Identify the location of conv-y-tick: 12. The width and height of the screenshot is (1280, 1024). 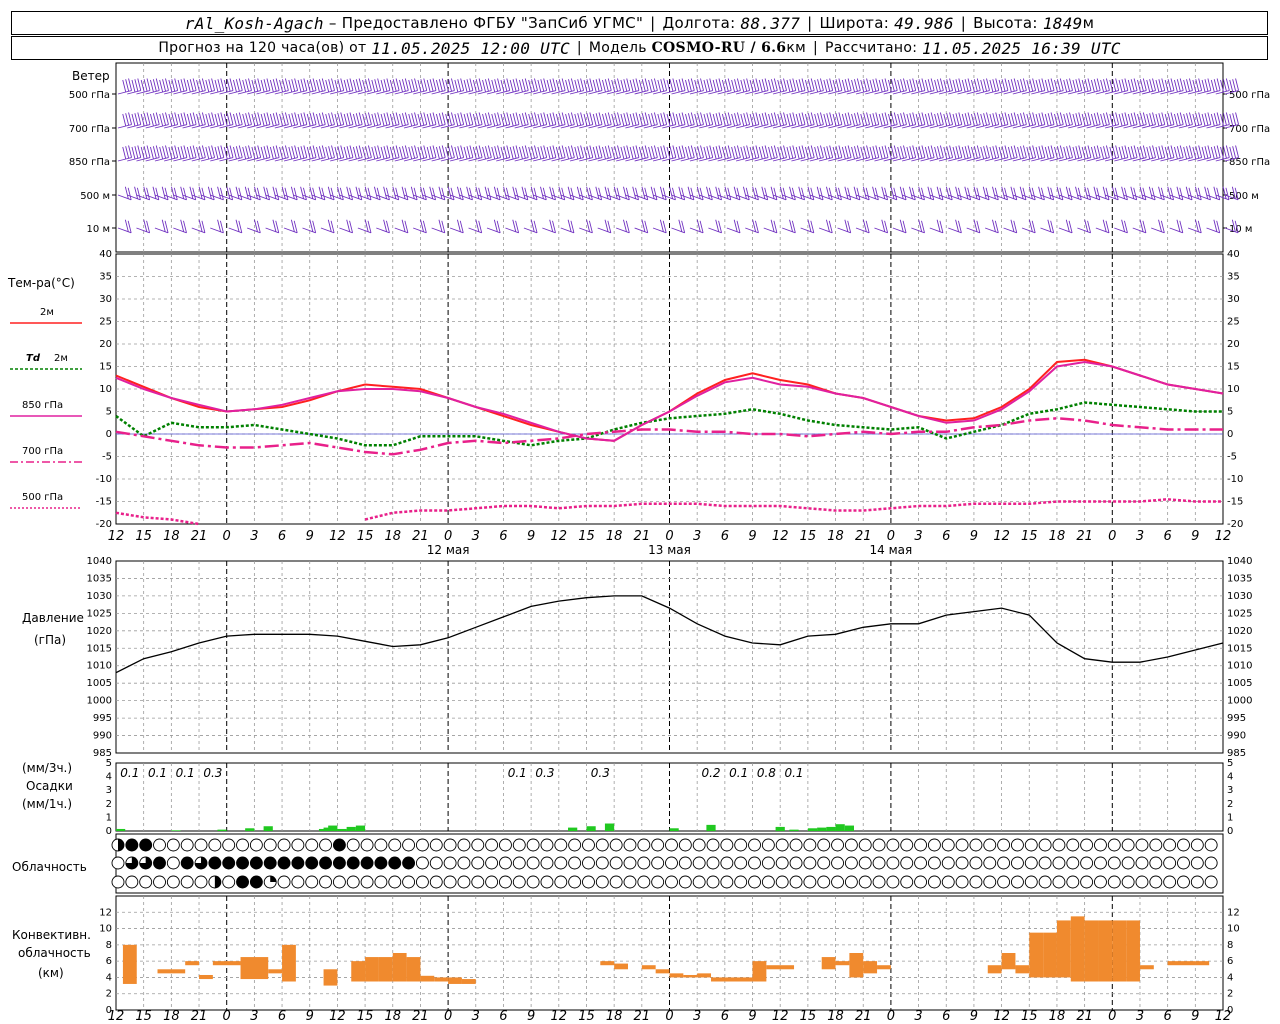
(105, 912).